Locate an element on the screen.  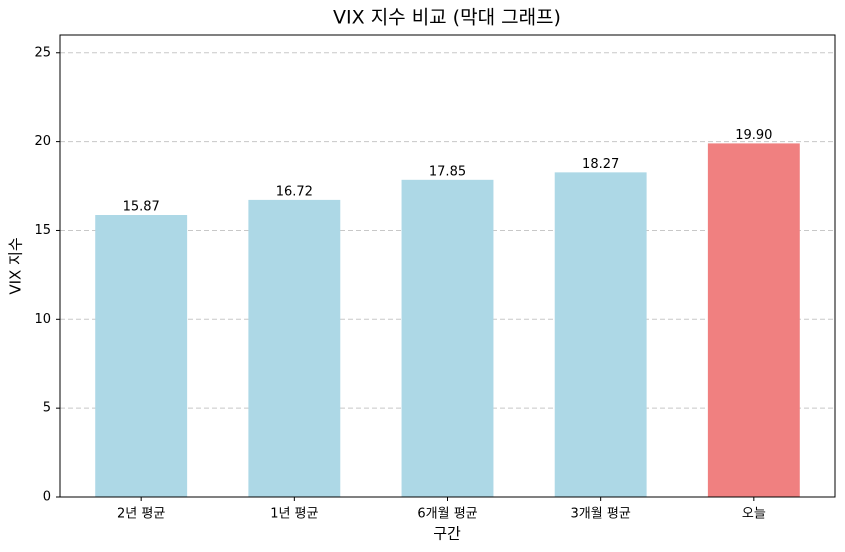
chart-title: VIX 지수 비교 (막대 그래프) is located at coordinates (447, 18).